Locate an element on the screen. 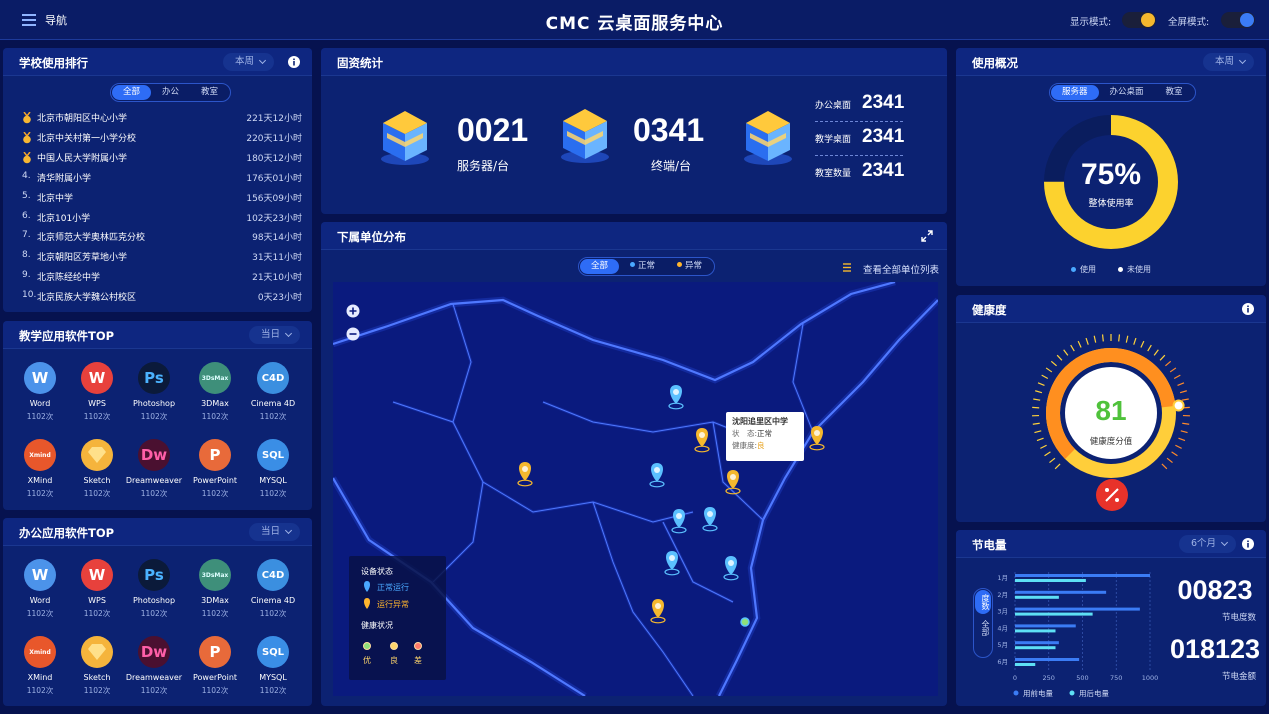 The width and height of the screenshot is (1269, 714). usage-caption: 整体使用率 is located at coordinates (1111, 204).